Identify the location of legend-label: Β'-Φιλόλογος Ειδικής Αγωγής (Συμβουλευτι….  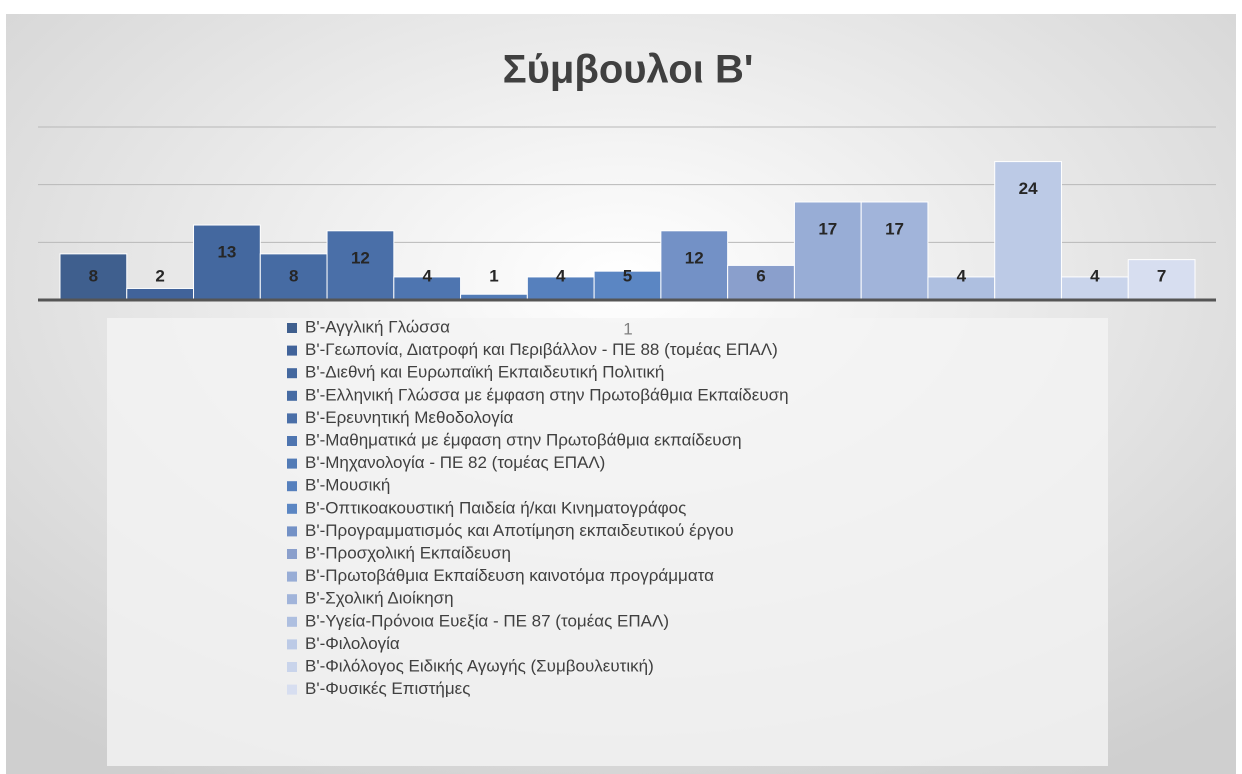
(479, 665).